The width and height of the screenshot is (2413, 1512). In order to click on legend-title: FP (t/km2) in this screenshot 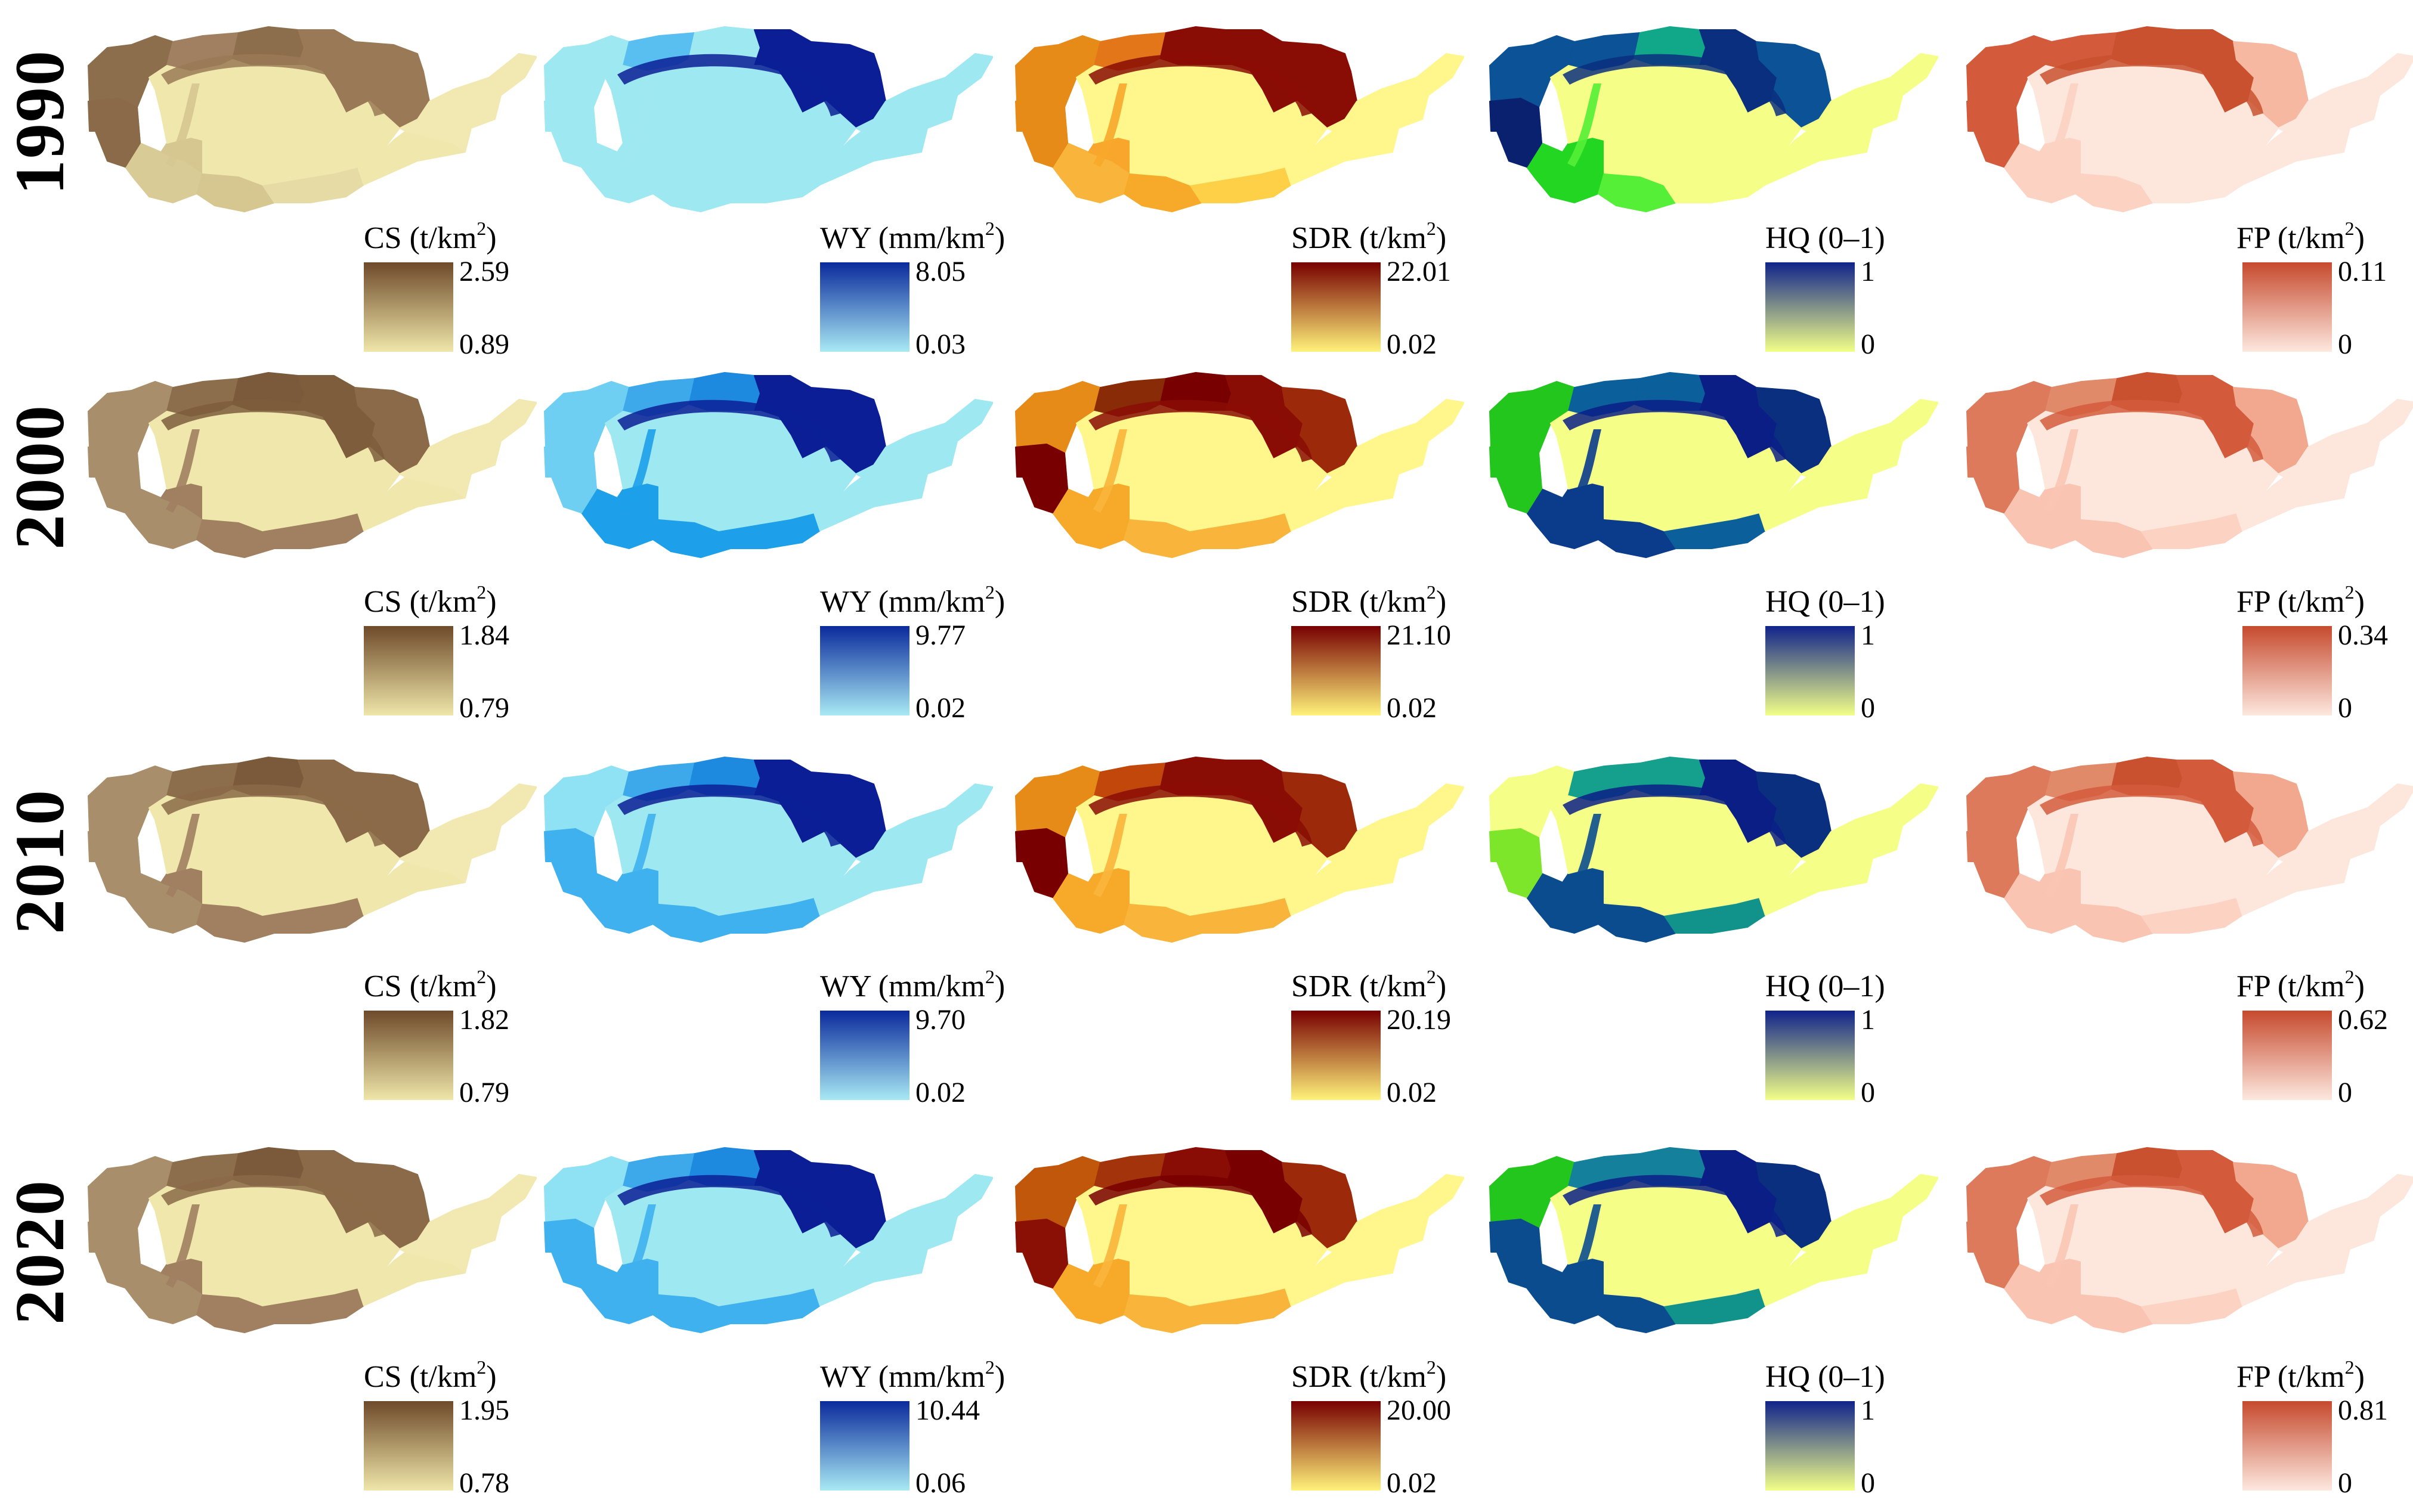, I will do `click(2300, 985)`.